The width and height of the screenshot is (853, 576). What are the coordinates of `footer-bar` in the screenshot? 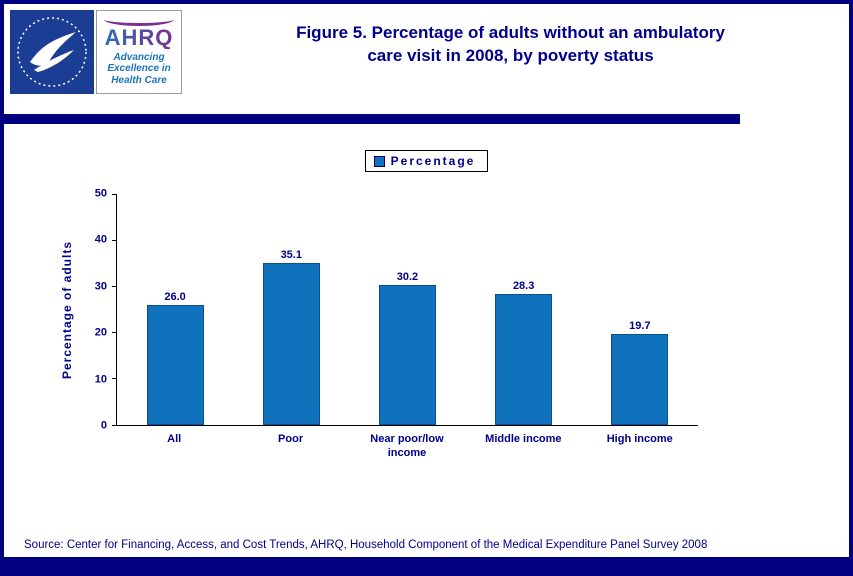 It's located at (426, 564).